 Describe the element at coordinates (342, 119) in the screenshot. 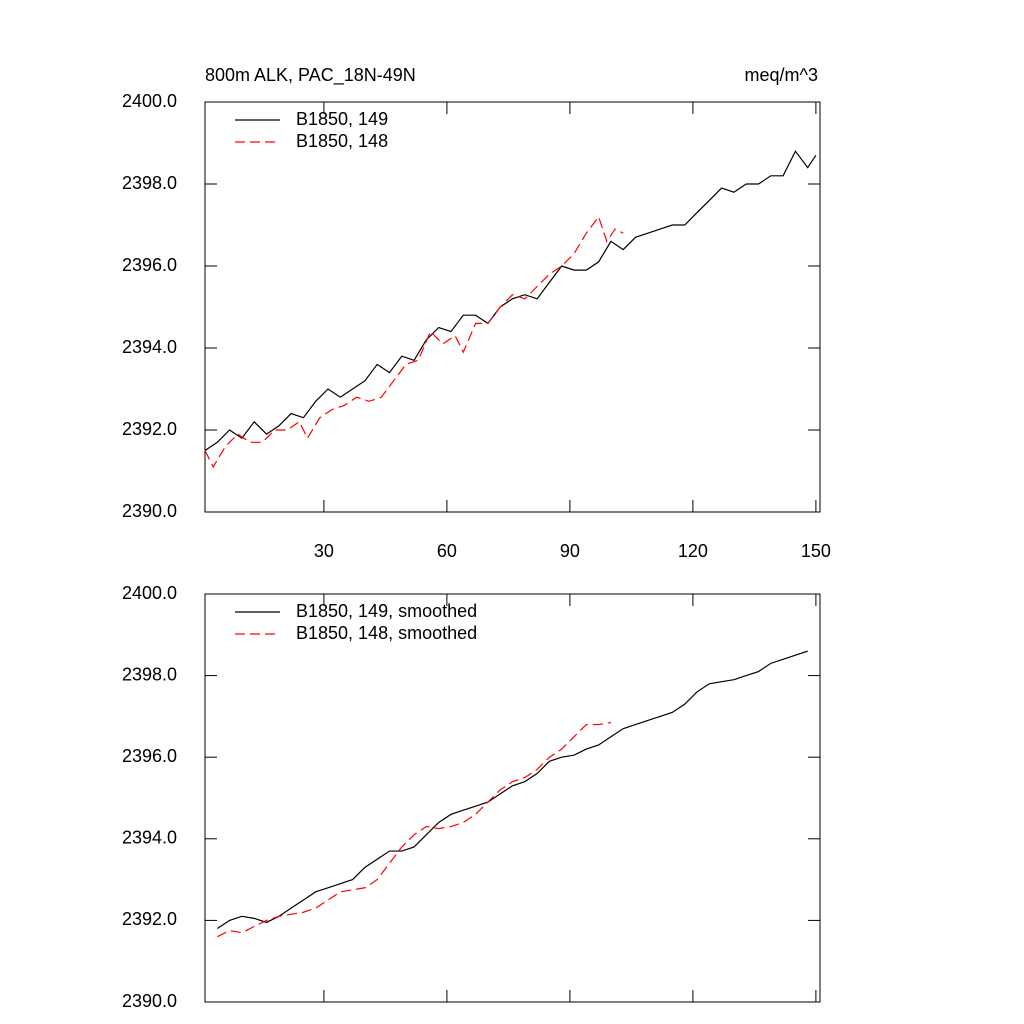

I see `legend-label: B1850, 149` at that location.